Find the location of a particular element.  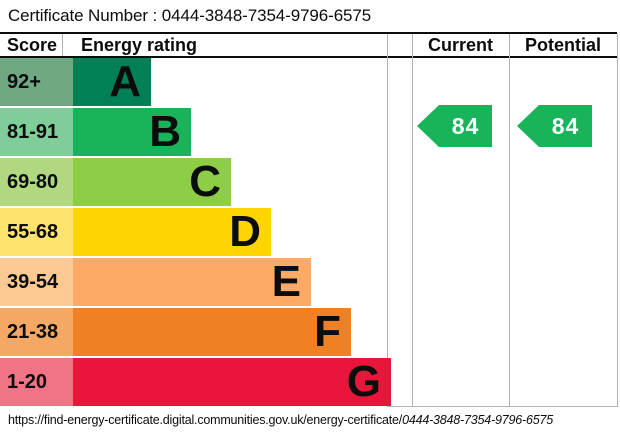

grid-line-rating-right is located at coordinates (387, 220).